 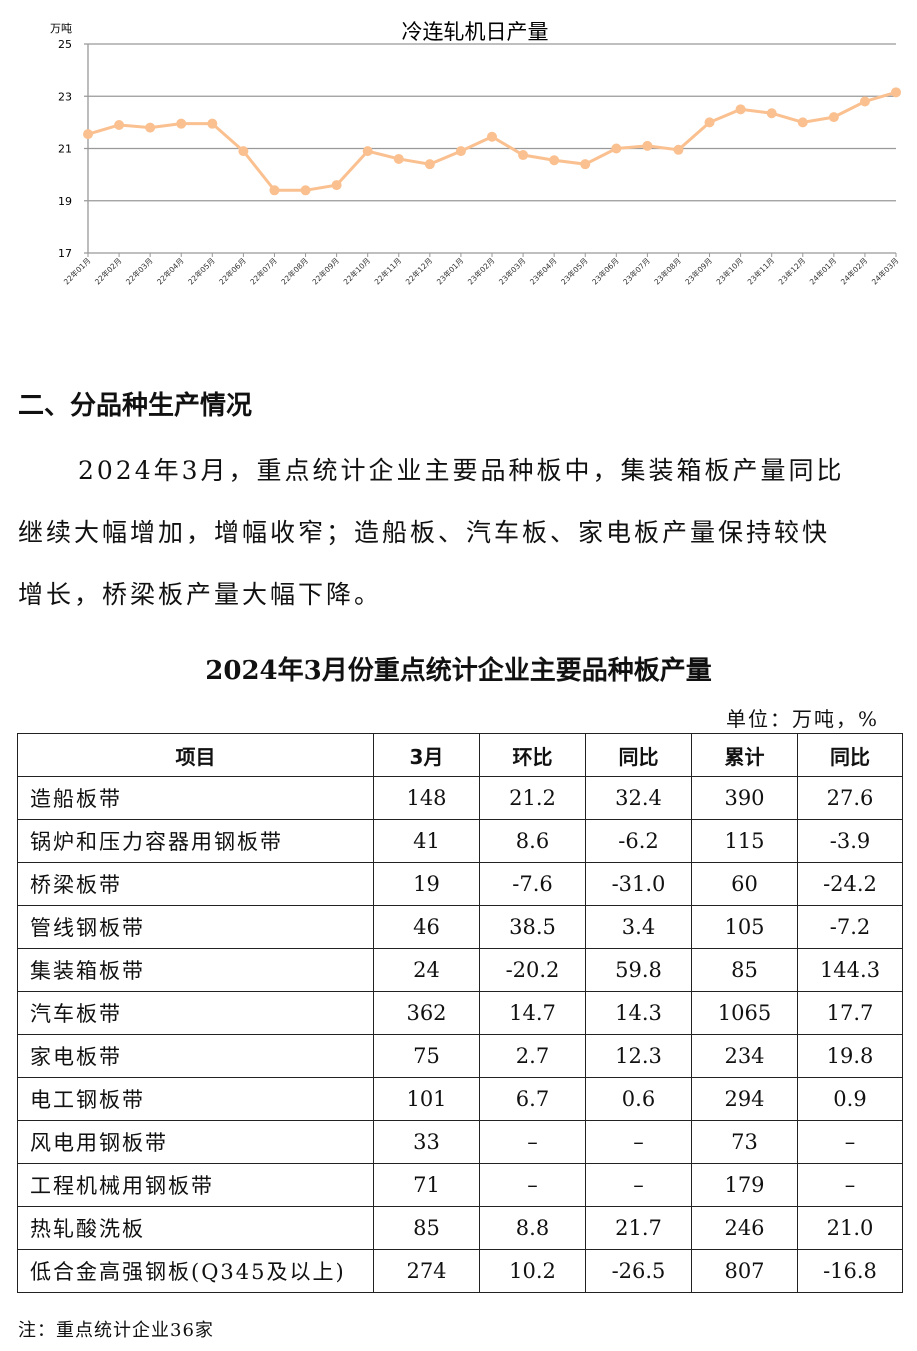 What do you see at coordinates (638, 1056) in the screenshot?
I see `cell-value: 12.3` at bounding box center [638, 1056].